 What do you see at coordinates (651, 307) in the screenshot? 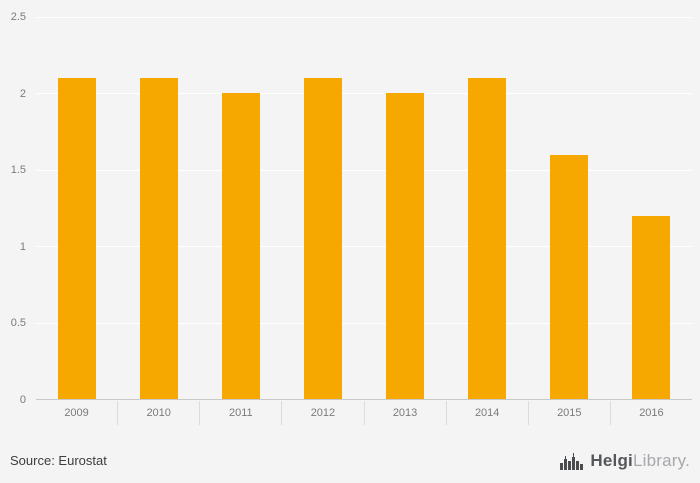
I see `bar-2016` at bounding box center [651, 307].